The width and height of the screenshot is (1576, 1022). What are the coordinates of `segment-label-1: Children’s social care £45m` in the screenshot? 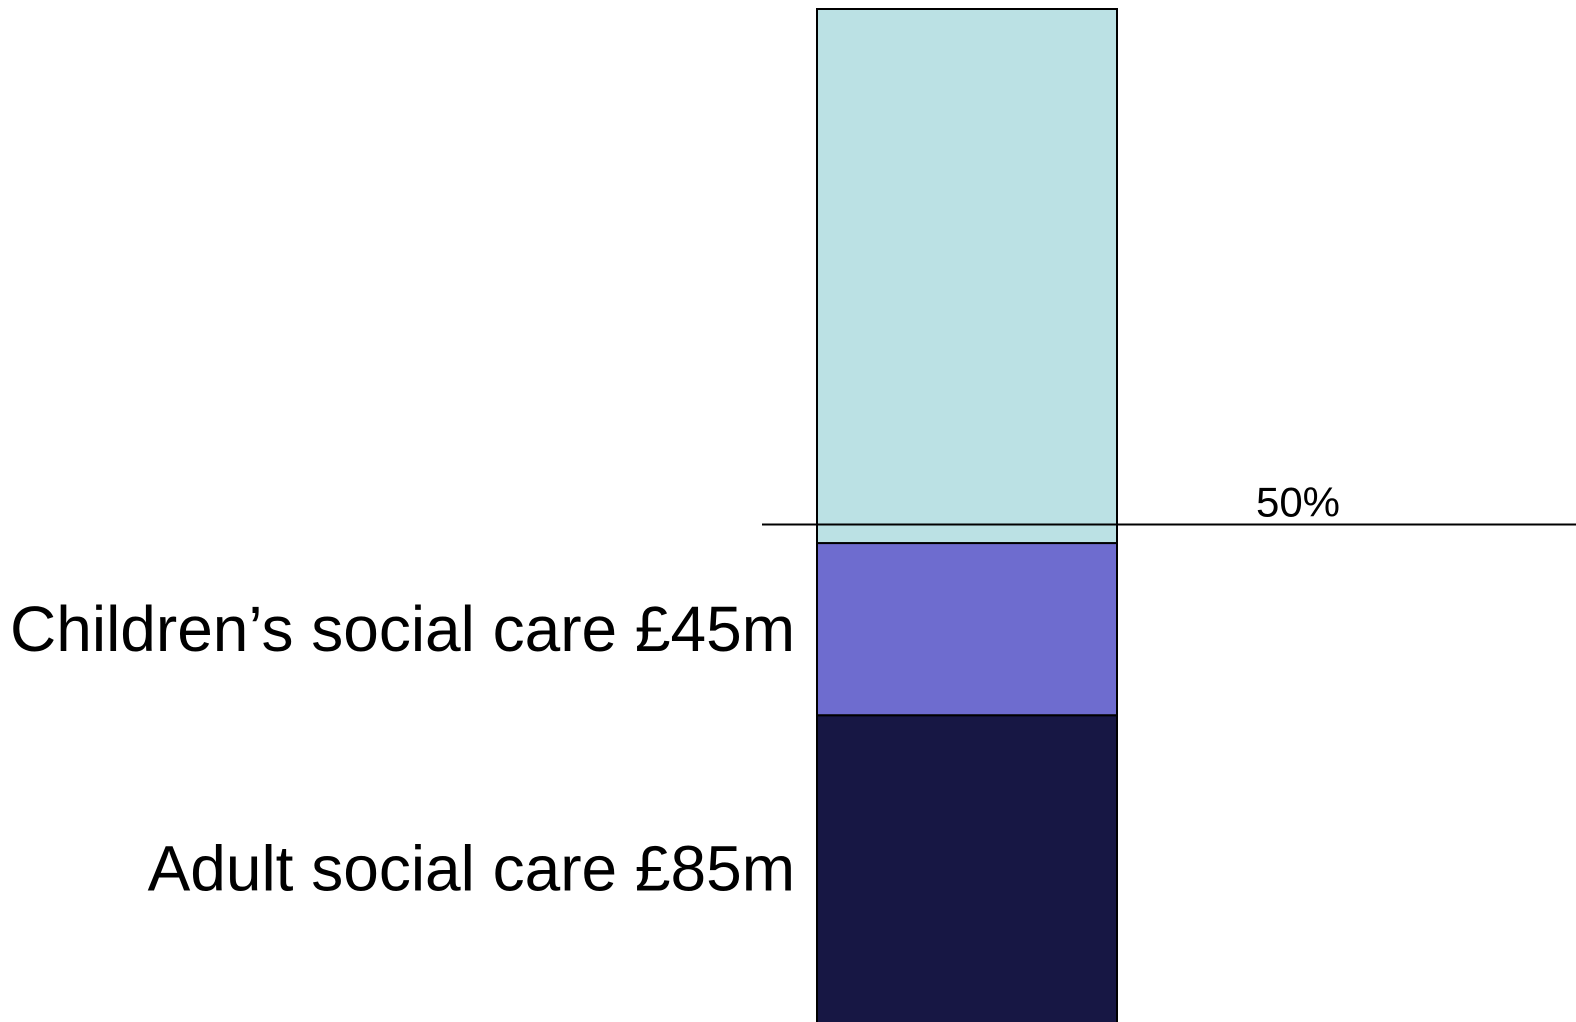 It's located at (402, 629).